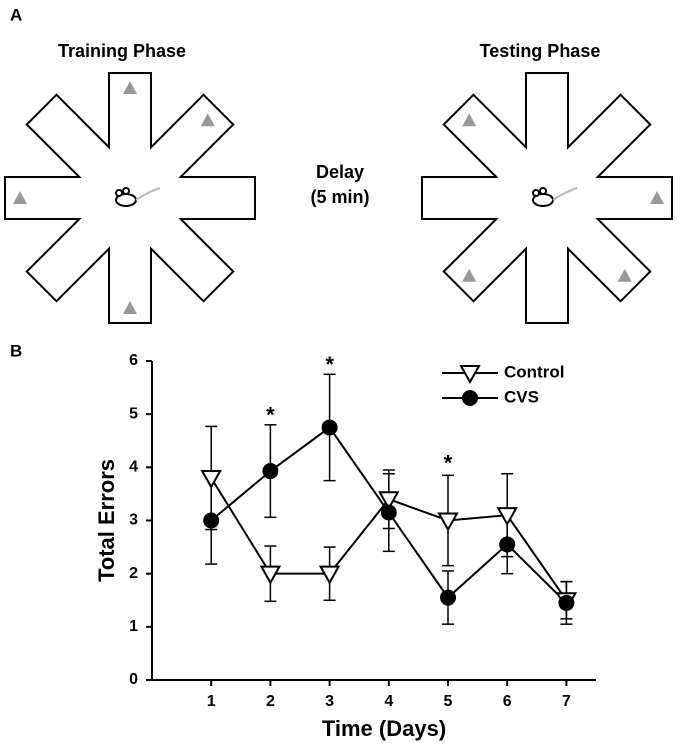 The width and height of the screenshot is (688, 750). Describe the element at coordinates (448, 701) in the screenshot. I see `x-tick-label: 5` at that location.